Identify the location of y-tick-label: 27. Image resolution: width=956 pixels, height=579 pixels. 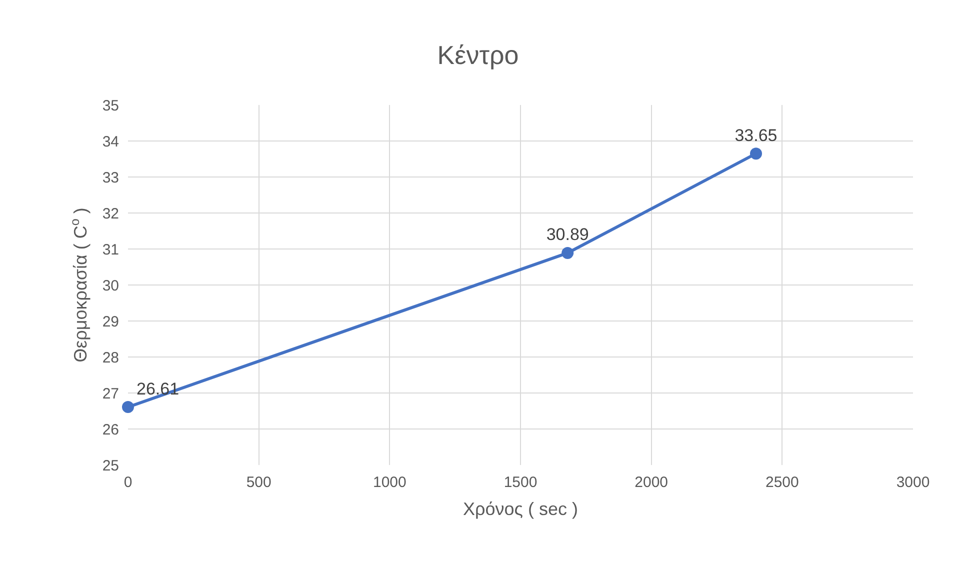
(110, 393).